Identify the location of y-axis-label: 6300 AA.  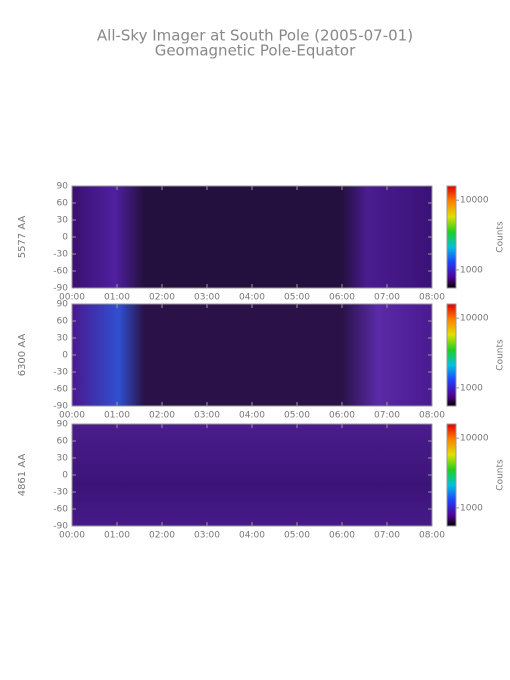
(22, 355).